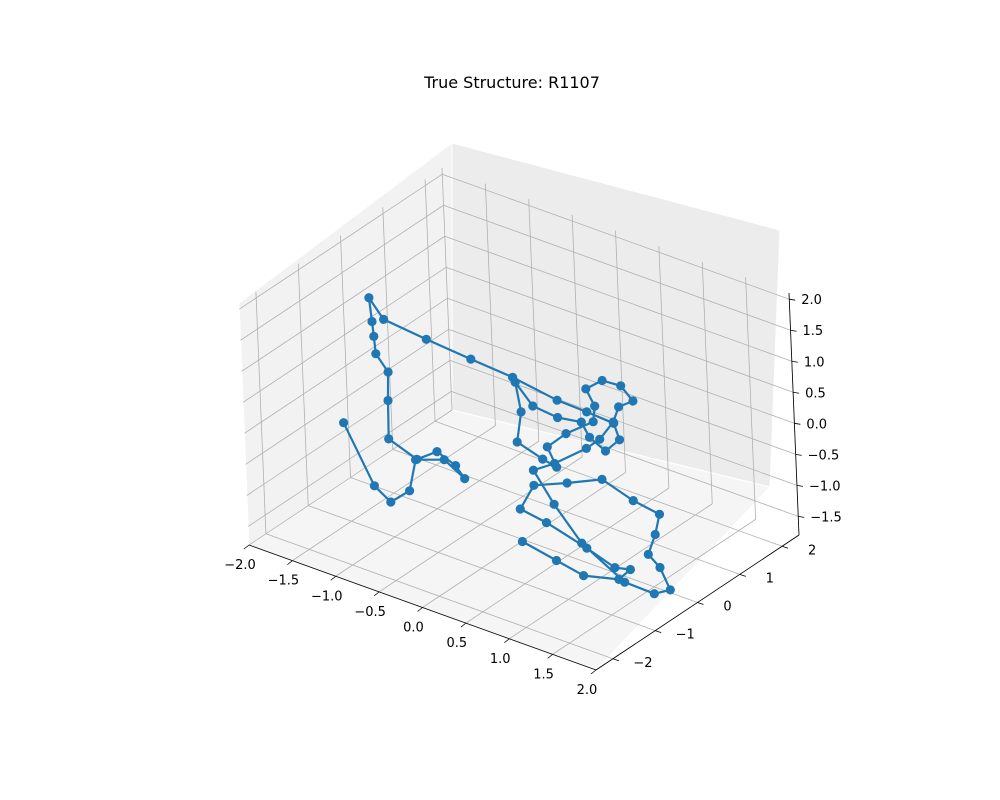  Describe the element at coordinates (240, 565) in the screenshot. I see `x-tick-label: −2.0` at that location.